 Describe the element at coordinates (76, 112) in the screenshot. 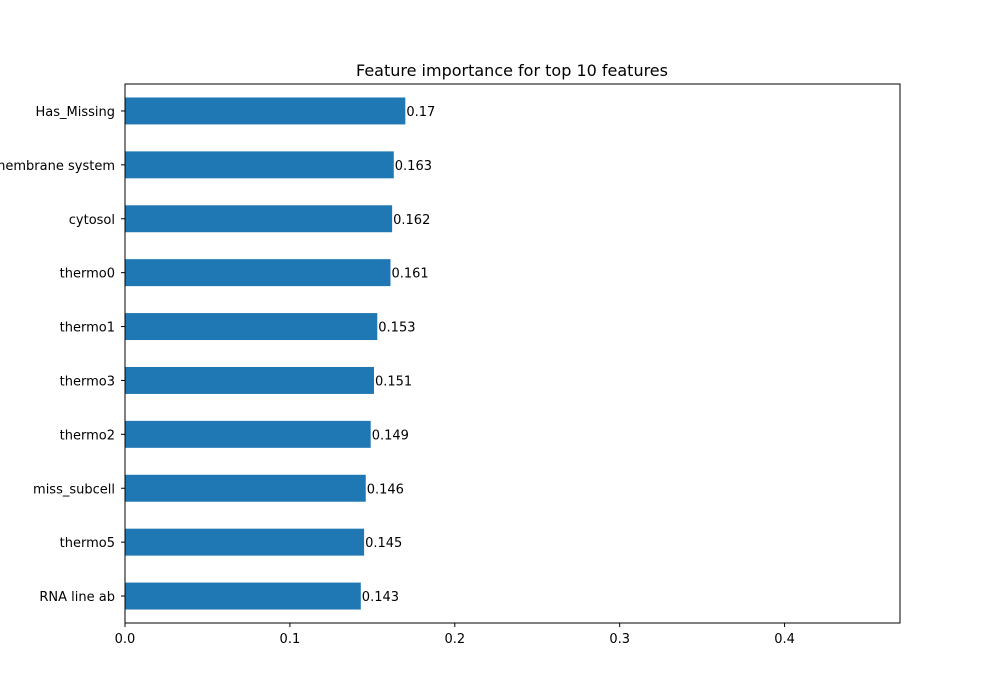

I see `y-tick-label: Has_Missing` at that location.